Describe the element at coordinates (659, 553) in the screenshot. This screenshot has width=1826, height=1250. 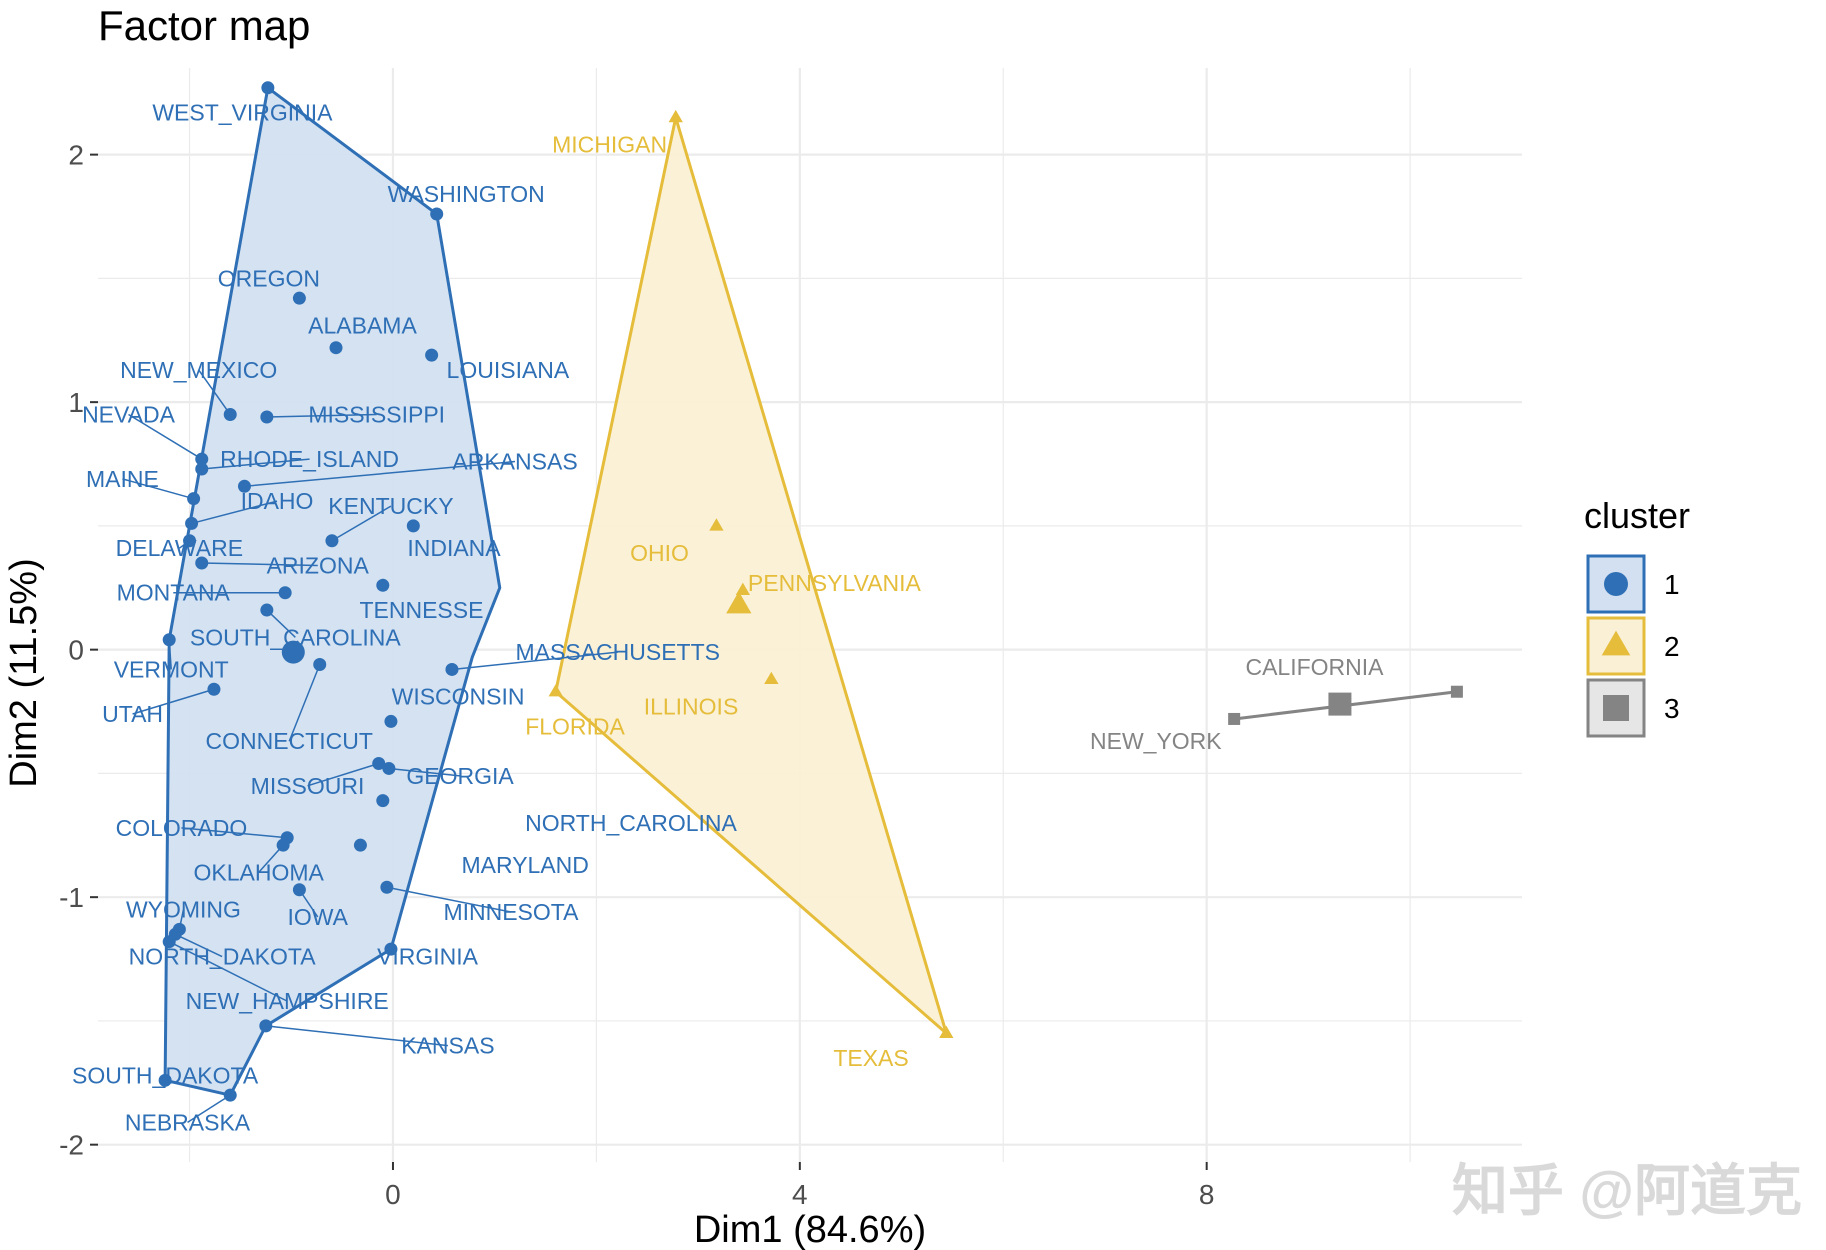
I see `point-label: OHIO` at that location.